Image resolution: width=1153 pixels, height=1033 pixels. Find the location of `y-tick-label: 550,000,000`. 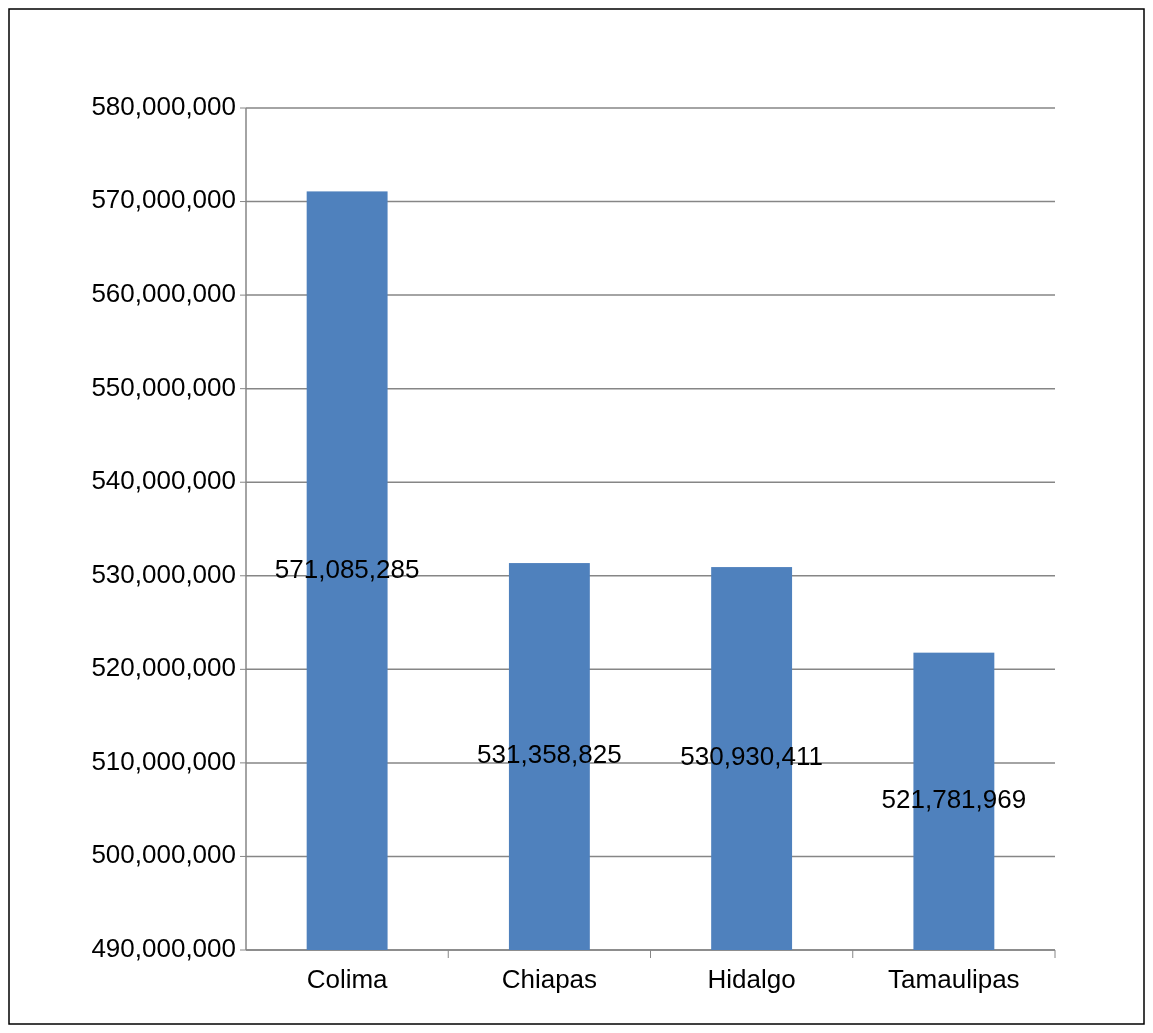

y-tick-label: 550,000,000 is located at coordinates (163, 386).